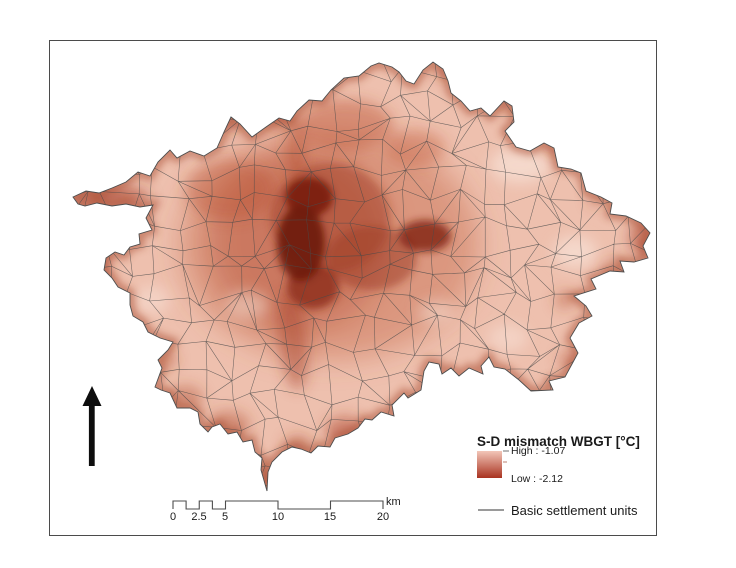 The width and height of the screenshot is (736, 568). I want to click on legend-high-label: High : -1.07, so click(538, 451).